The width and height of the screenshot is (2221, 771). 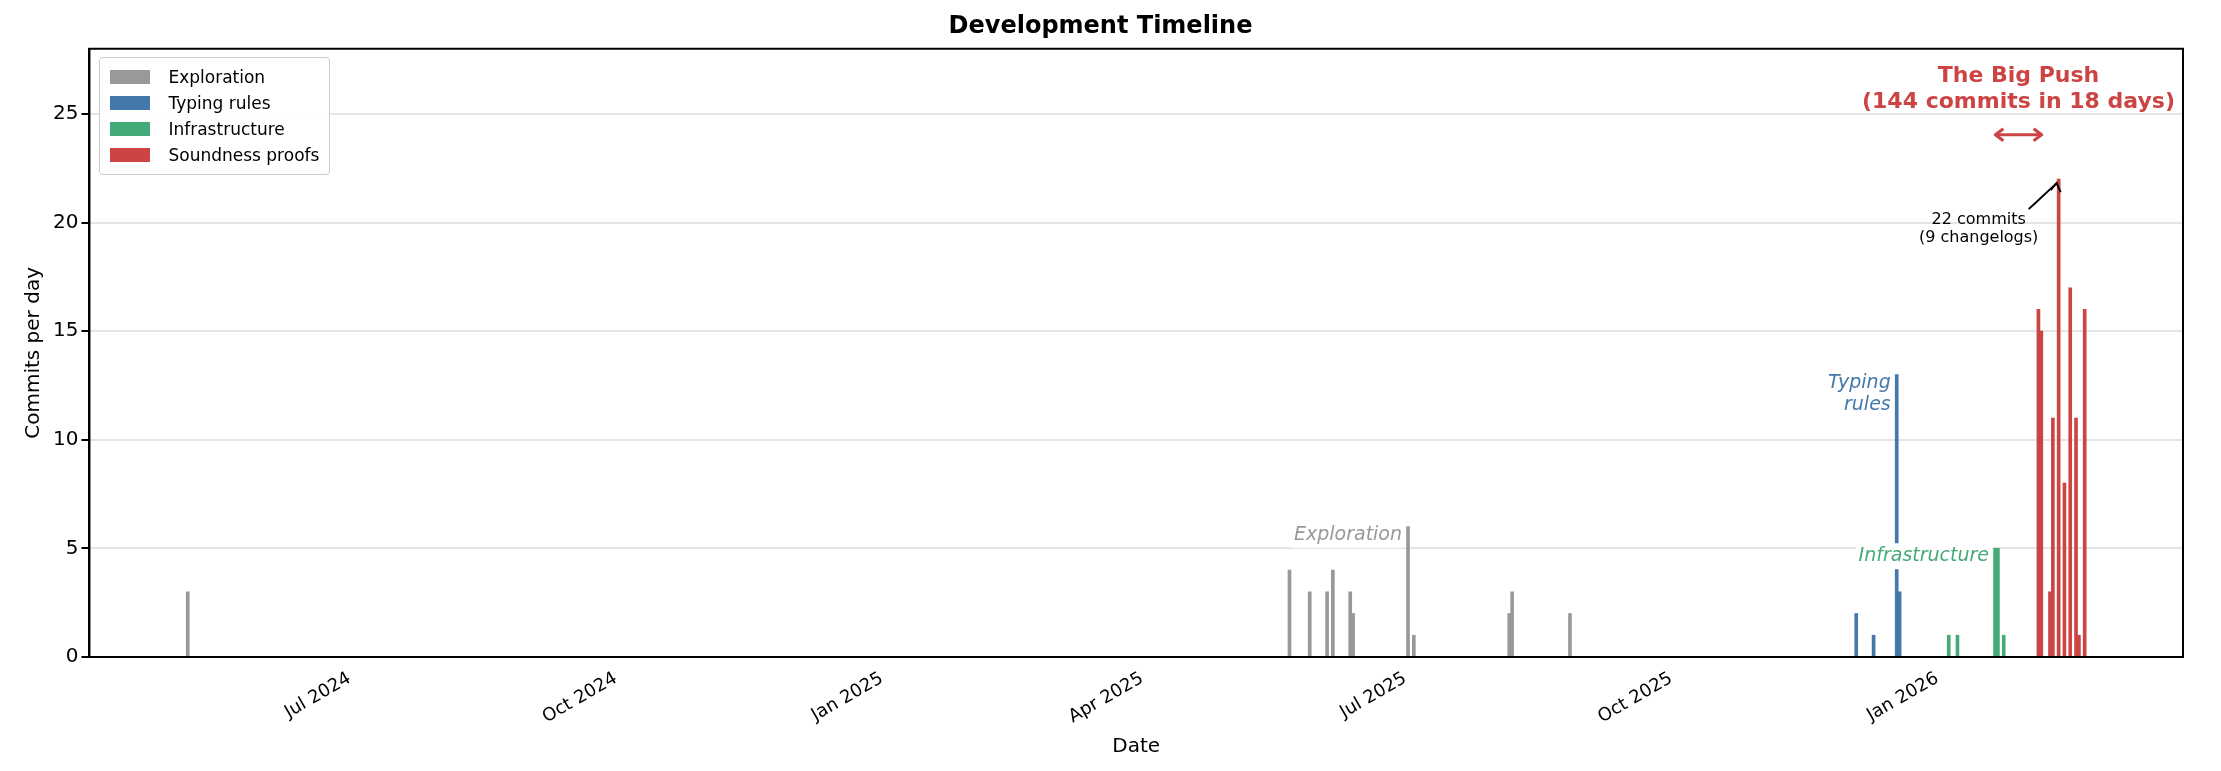 I want to click on y-tick-label: 5, so click(x=72, y=546).